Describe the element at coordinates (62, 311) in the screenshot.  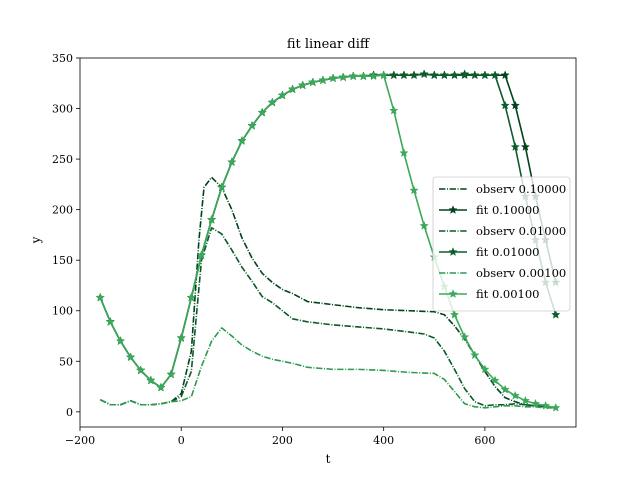
I see `y-tick-label: 100` at that location.